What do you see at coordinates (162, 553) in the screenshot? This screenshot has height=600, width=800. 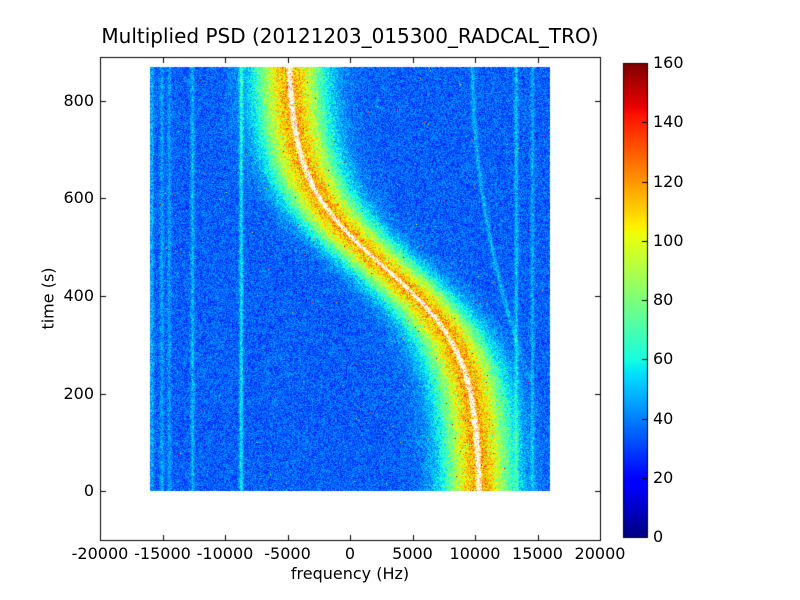 I see `x-tick-label: -15000` at bounding box center [162, 553].